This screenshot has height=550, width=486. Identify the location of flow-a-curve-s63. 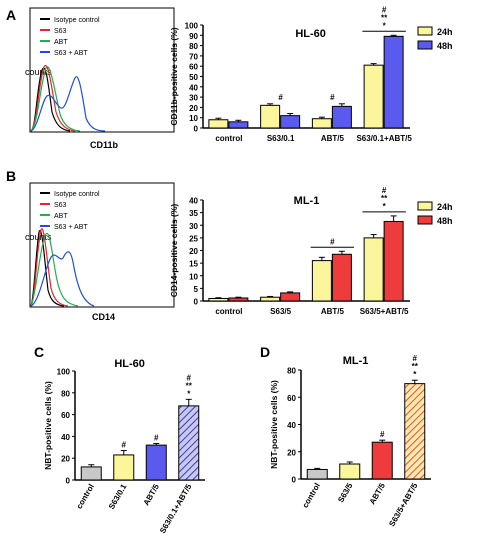
(53, 98).